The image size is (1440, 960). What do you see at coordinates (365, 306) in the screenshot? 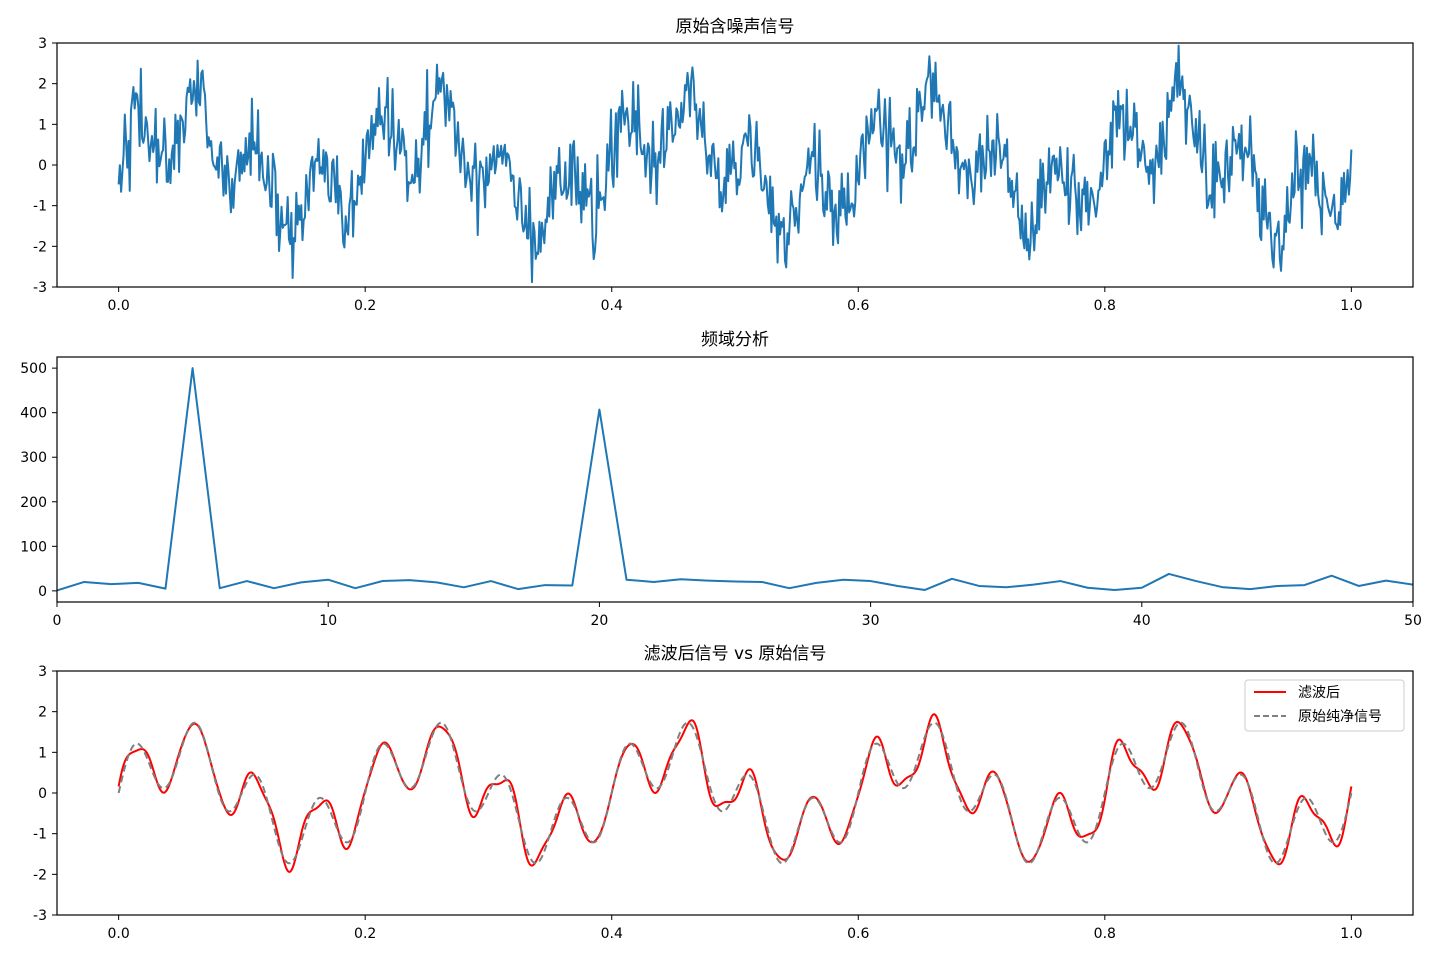
I see `x-tick-label-0-1: 0.2` at bounding box center [365, 306].